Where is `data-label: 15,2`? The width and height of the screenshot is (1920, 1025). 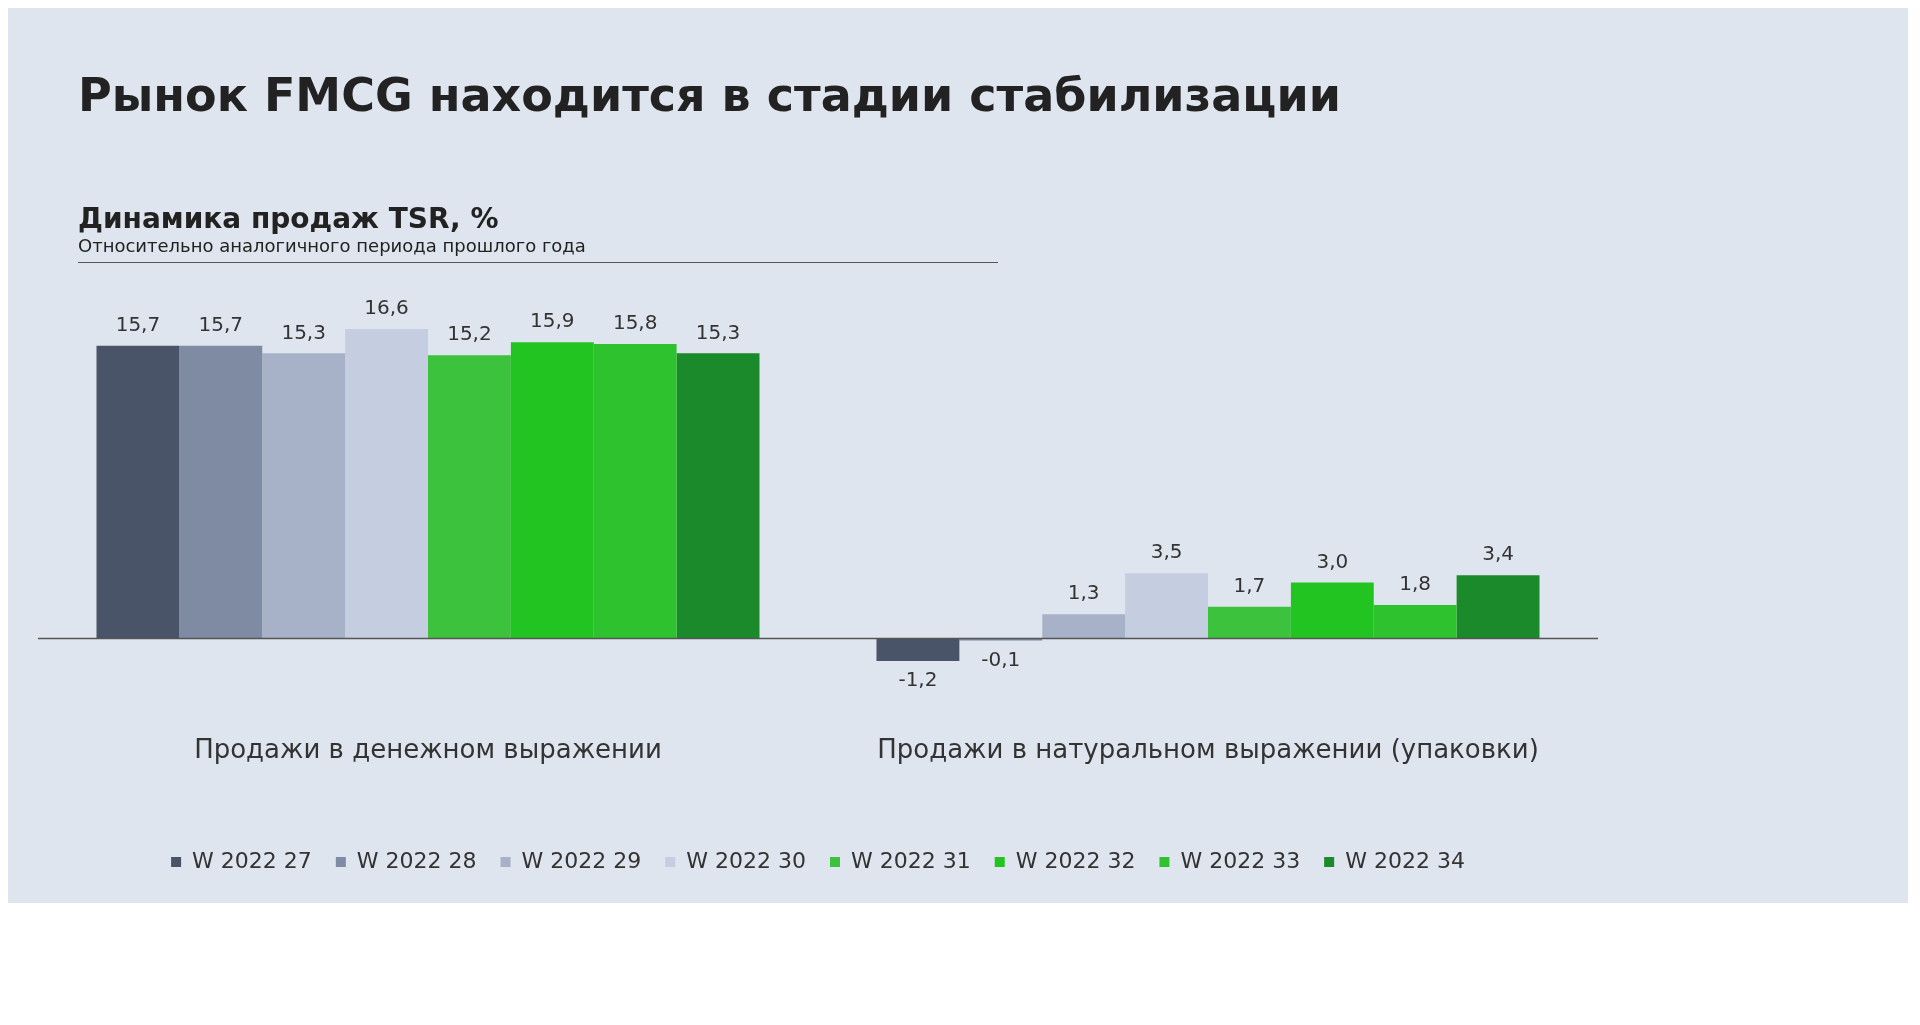
data-label: 15,2 is located at coordinates (469, 333).